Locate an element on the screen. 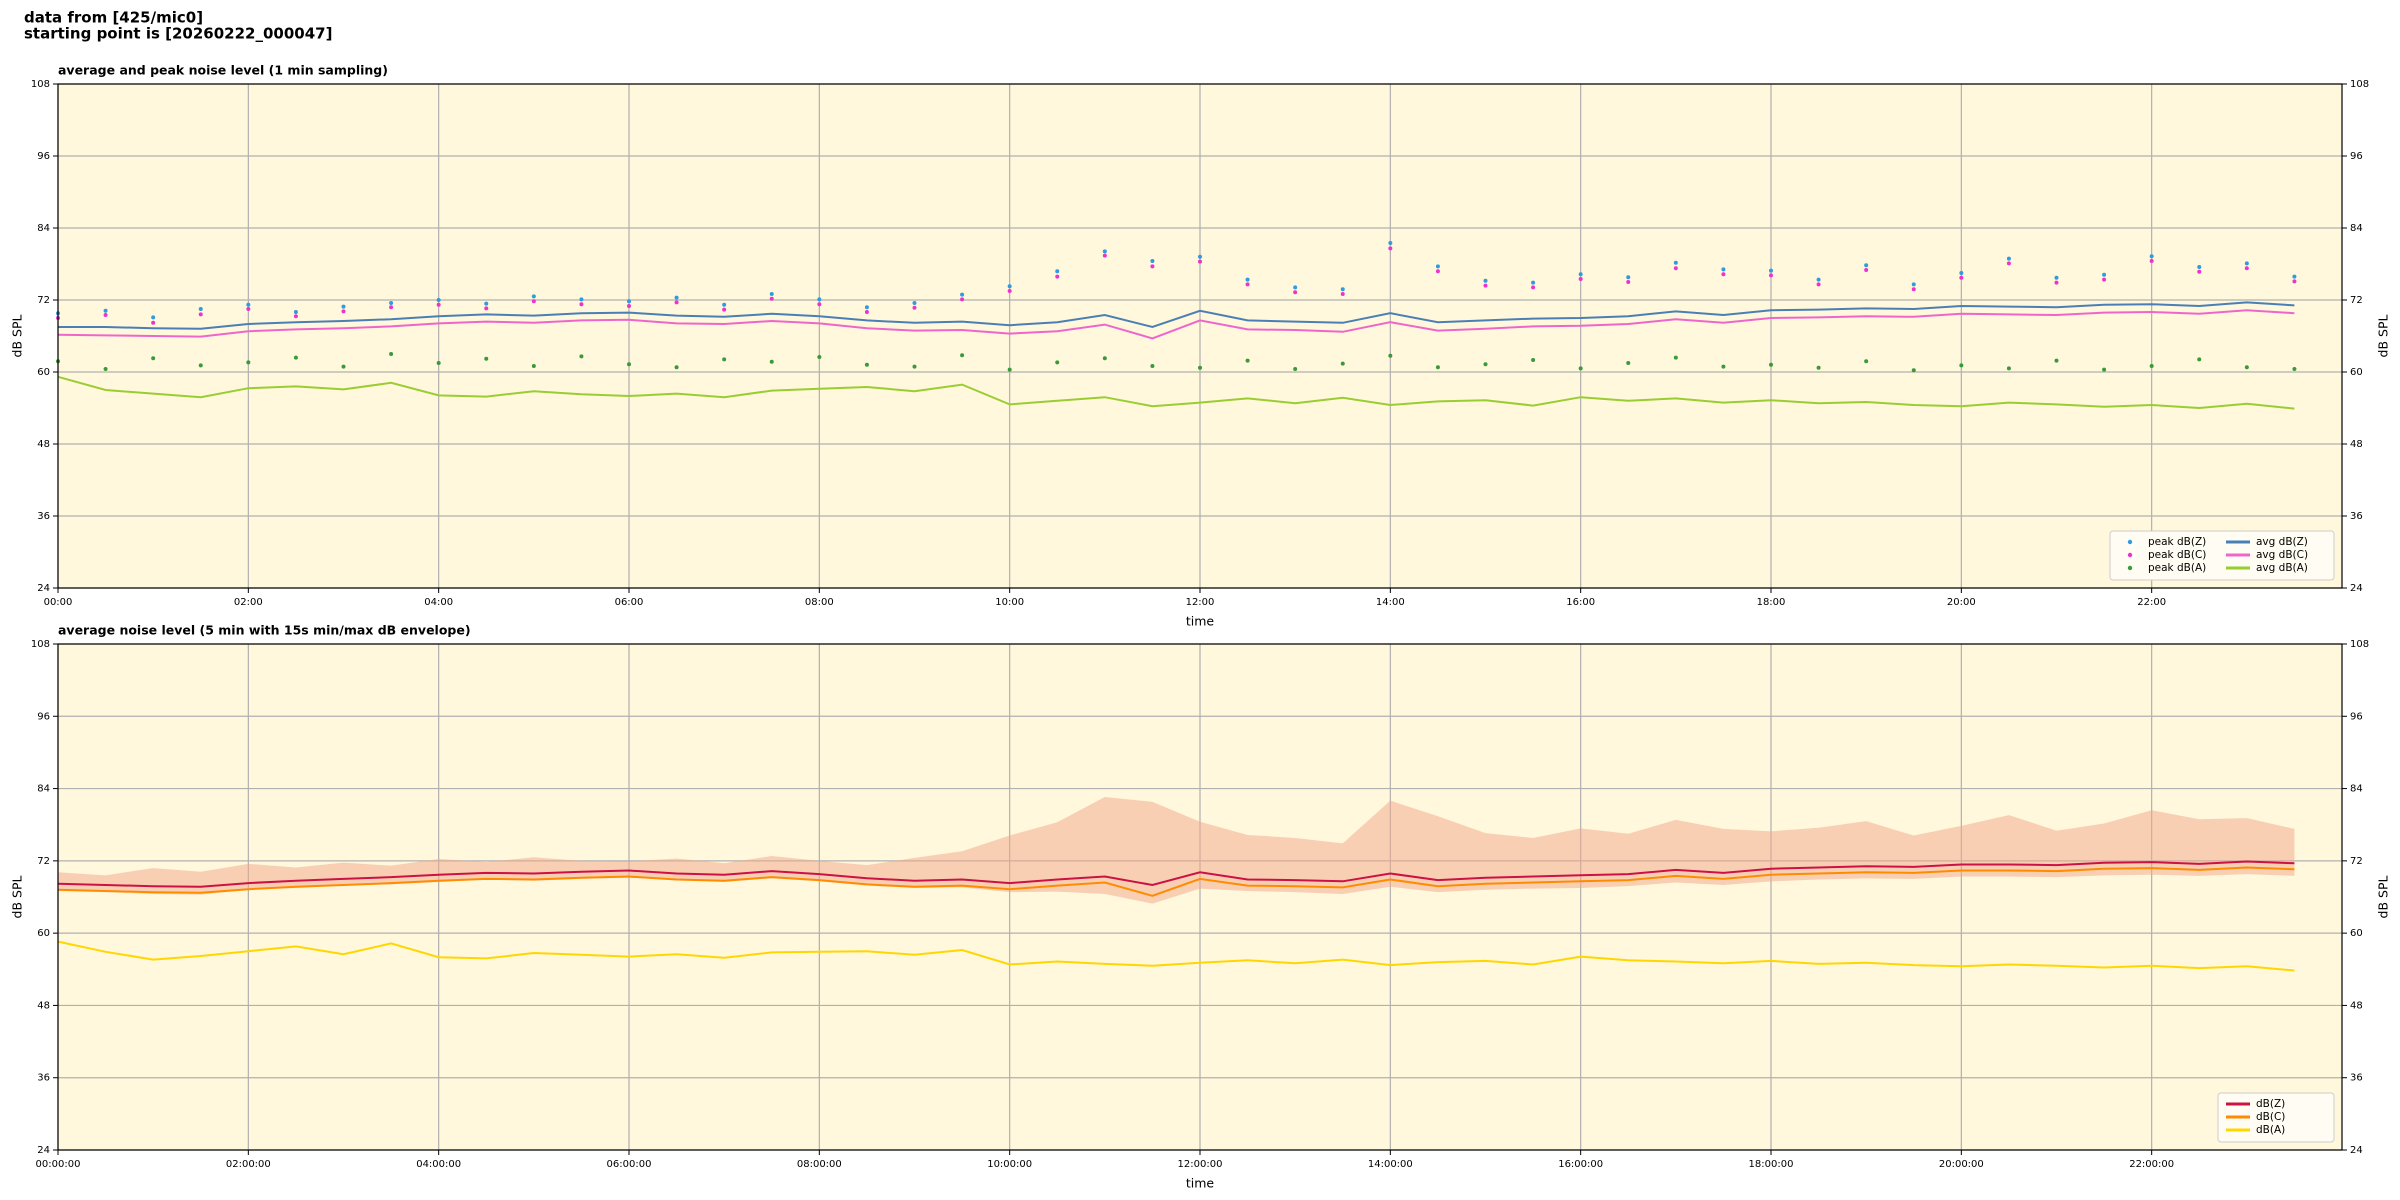 This screenshot has height=1200, width=2400. legend-box is located at coordinates (2222, 555).